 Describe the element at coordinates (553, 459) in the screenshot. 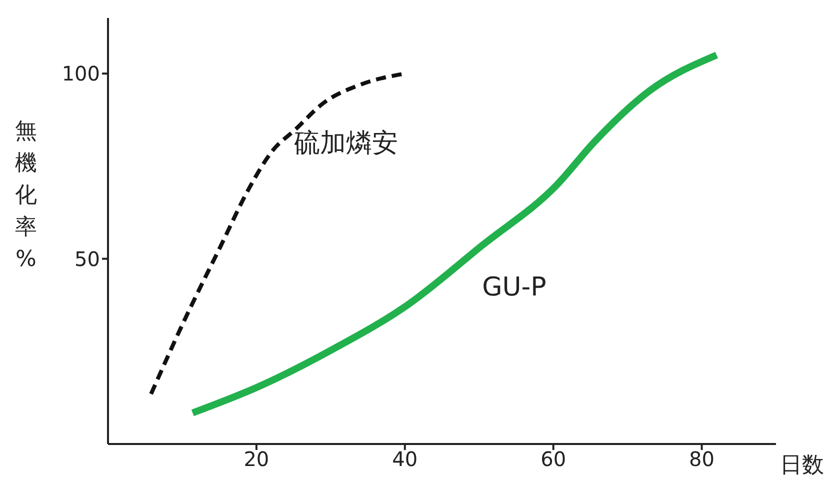

I see `x-tick-label: 60` at that location.